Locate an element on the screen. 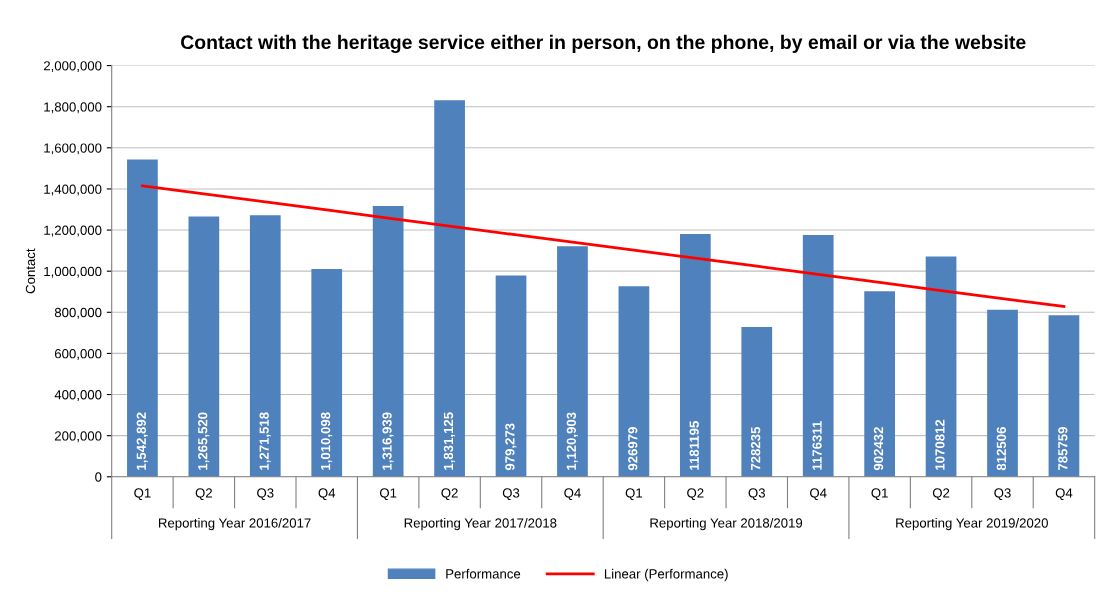  data-label: 1,010,098 is located at coordinates (326, 441).